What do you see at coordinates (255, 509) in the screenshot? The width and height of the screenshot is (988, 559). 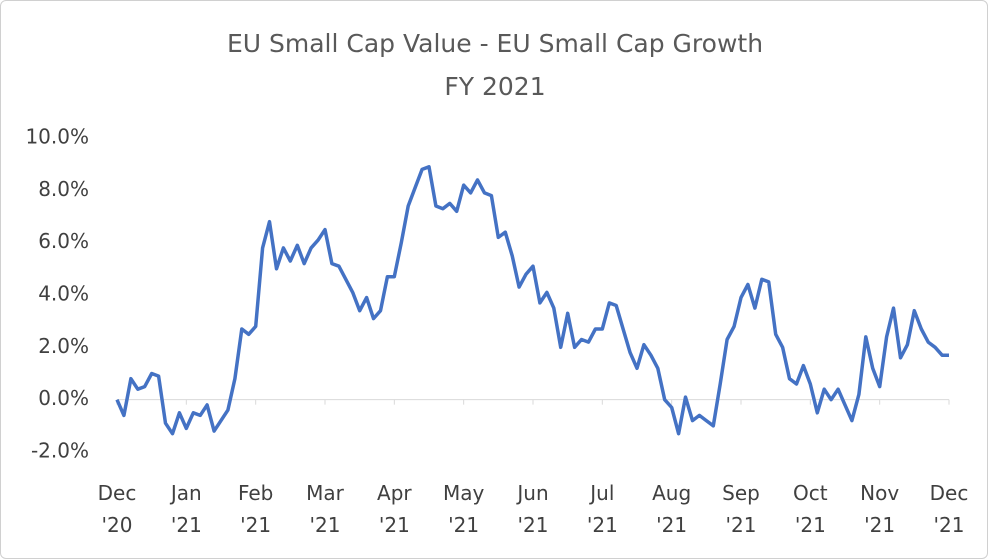 I see `x-tick-label: Feb '21` at bounding box center [255, 509].